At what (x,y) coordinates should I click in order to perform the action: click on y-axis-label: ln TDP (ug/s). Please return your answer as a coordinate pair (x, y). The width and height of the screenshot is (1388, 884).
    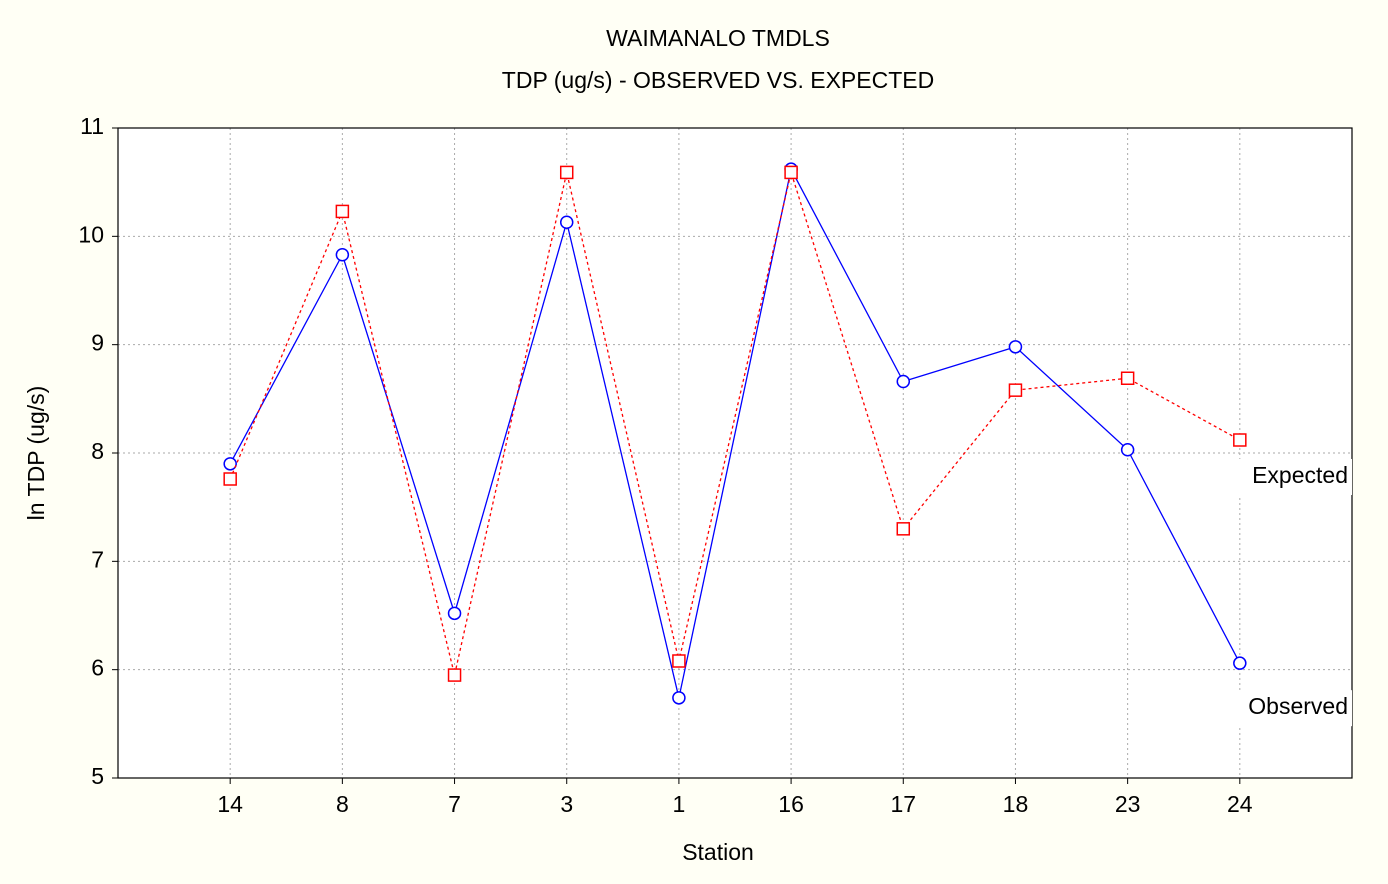
    Looking at the image, I should click on (36, 453).